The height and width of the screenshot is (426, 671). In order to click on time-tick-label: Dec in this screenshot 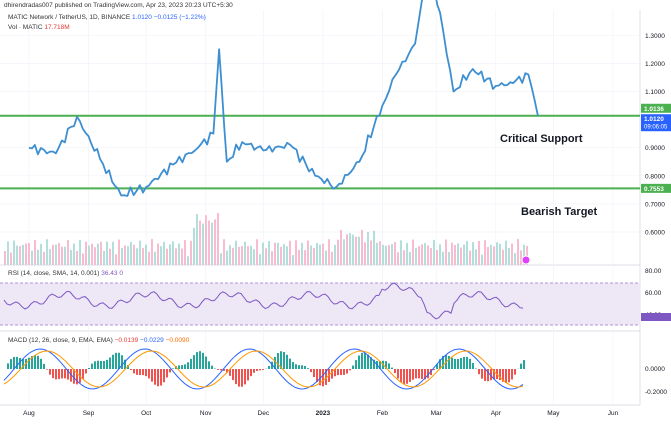, I will do `click(264, 413)`.